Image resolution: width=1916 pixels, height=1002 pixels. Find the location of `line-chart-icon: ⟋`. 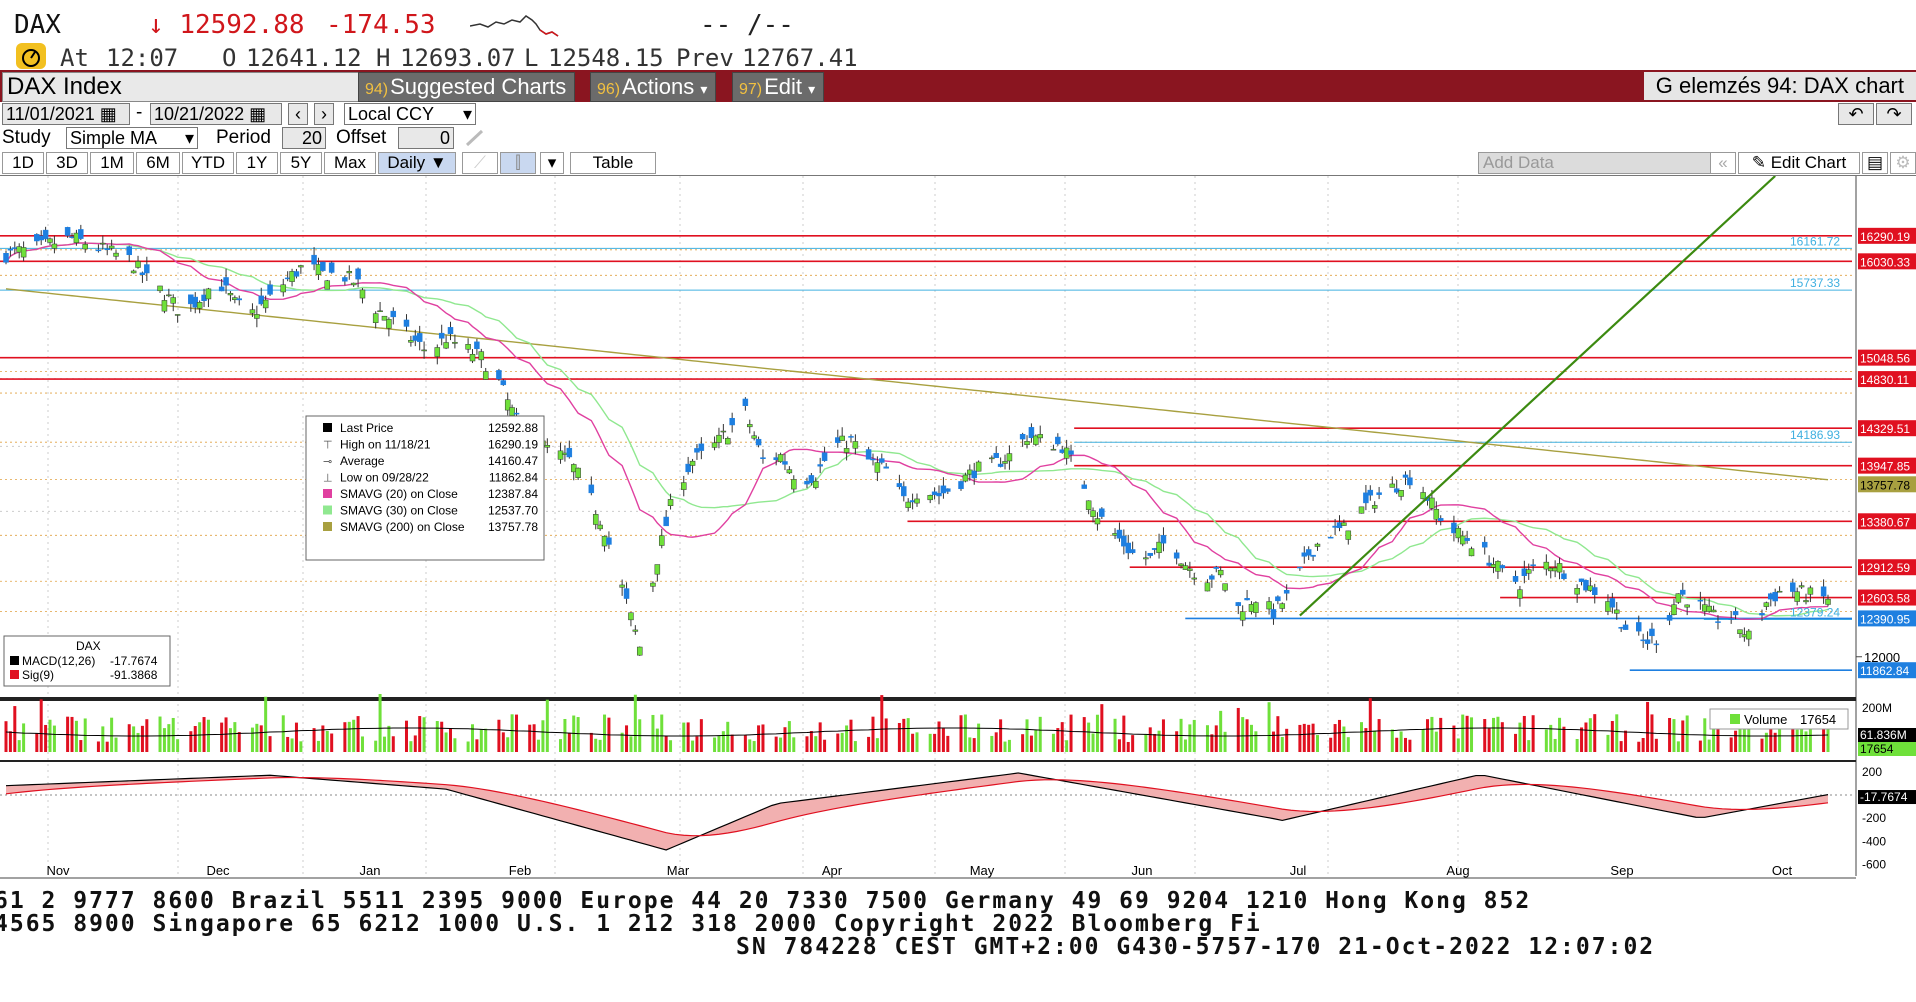

line-chart-icon: ⟋ is located at coordinates (480, 163).